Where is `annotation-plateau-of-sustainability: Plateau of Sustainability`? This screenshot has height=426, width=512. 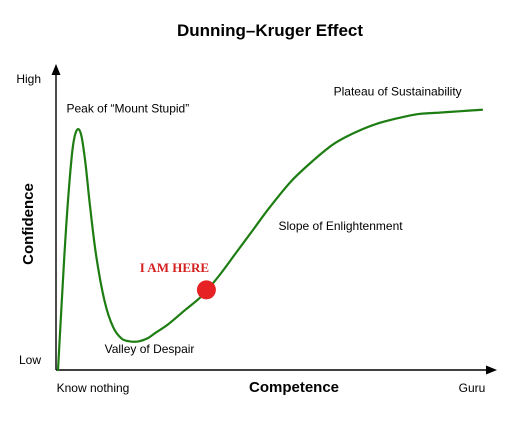
annotation-plateau-of-sustainability: Plateau of Sustainability is located at coordinates (398, 91).